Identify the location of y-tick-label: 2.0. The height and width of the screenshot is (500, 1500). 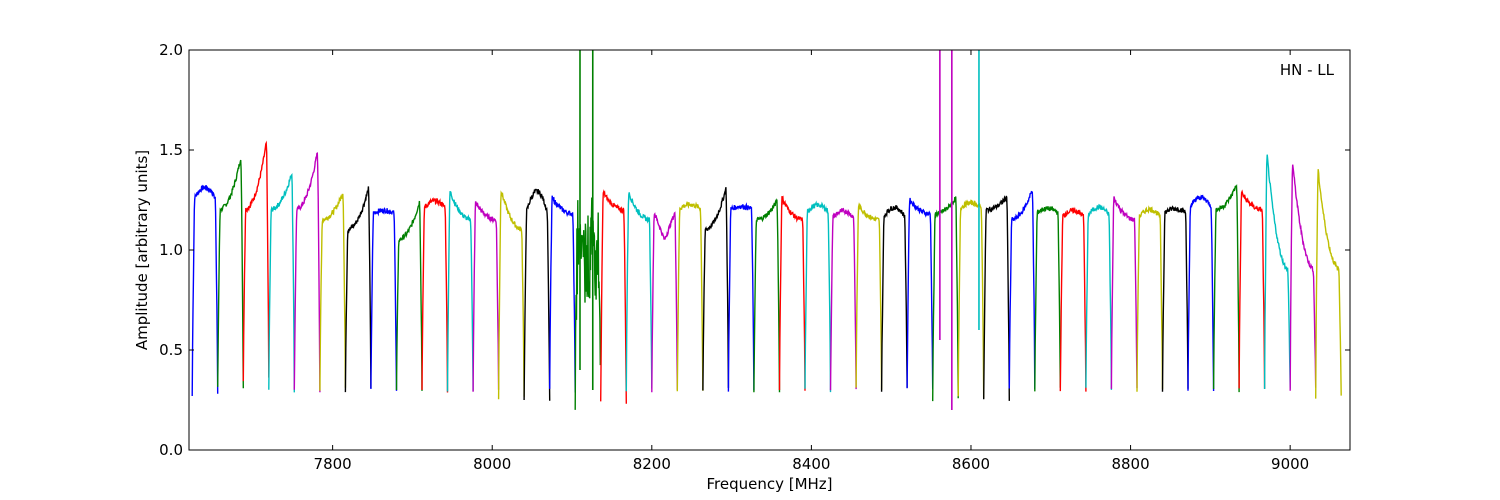
(171, 50).